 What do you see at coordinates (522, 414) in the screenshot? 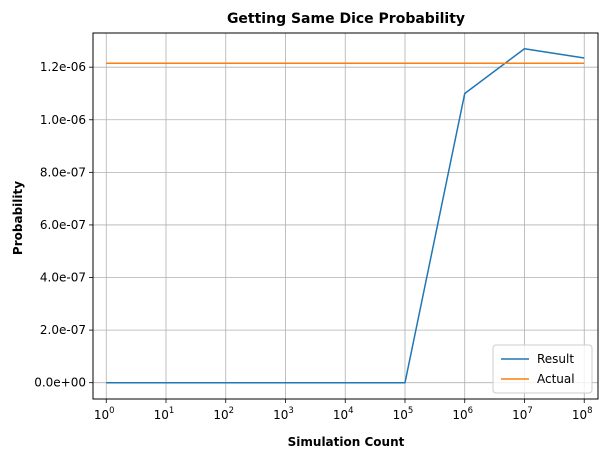
I see `x-tick-label: 10⁷` at bounding box center [522, 414].